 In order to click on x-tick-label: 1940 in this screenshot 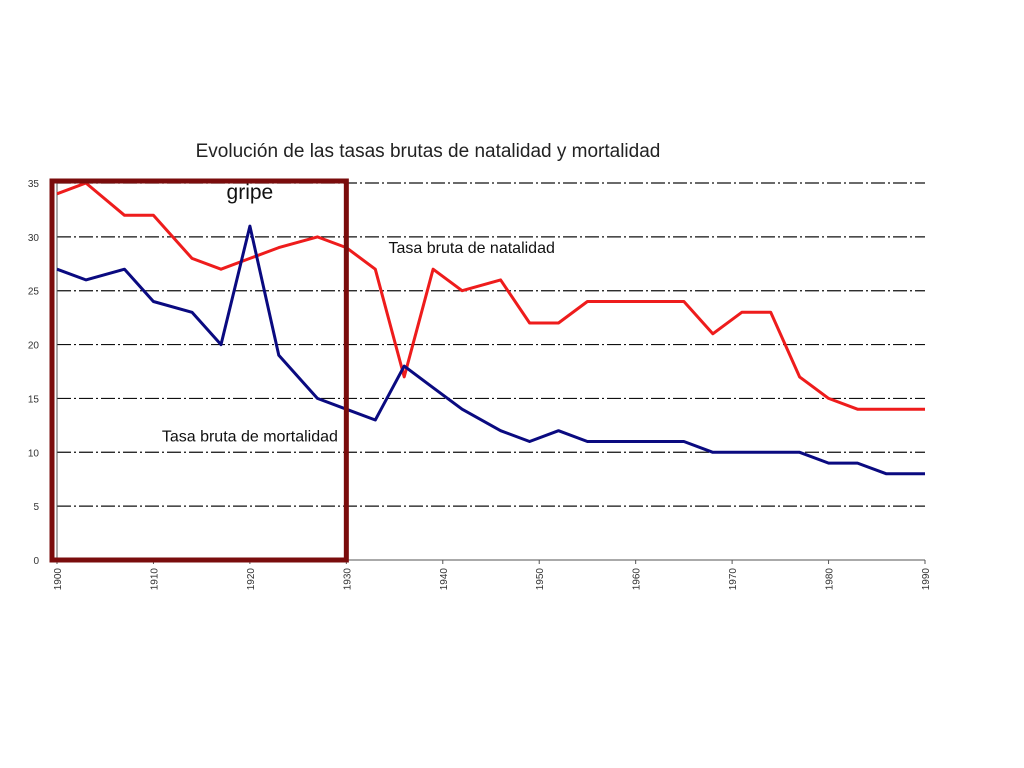, I will do `click(444, 579)`.